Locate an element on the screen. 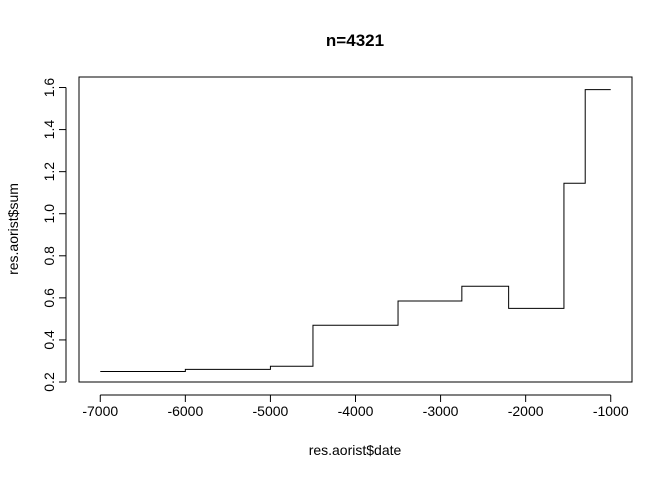 The height and width of the screenshot is (480, 672). x-tick-label: -2000 is located at coordinates (526, 411).